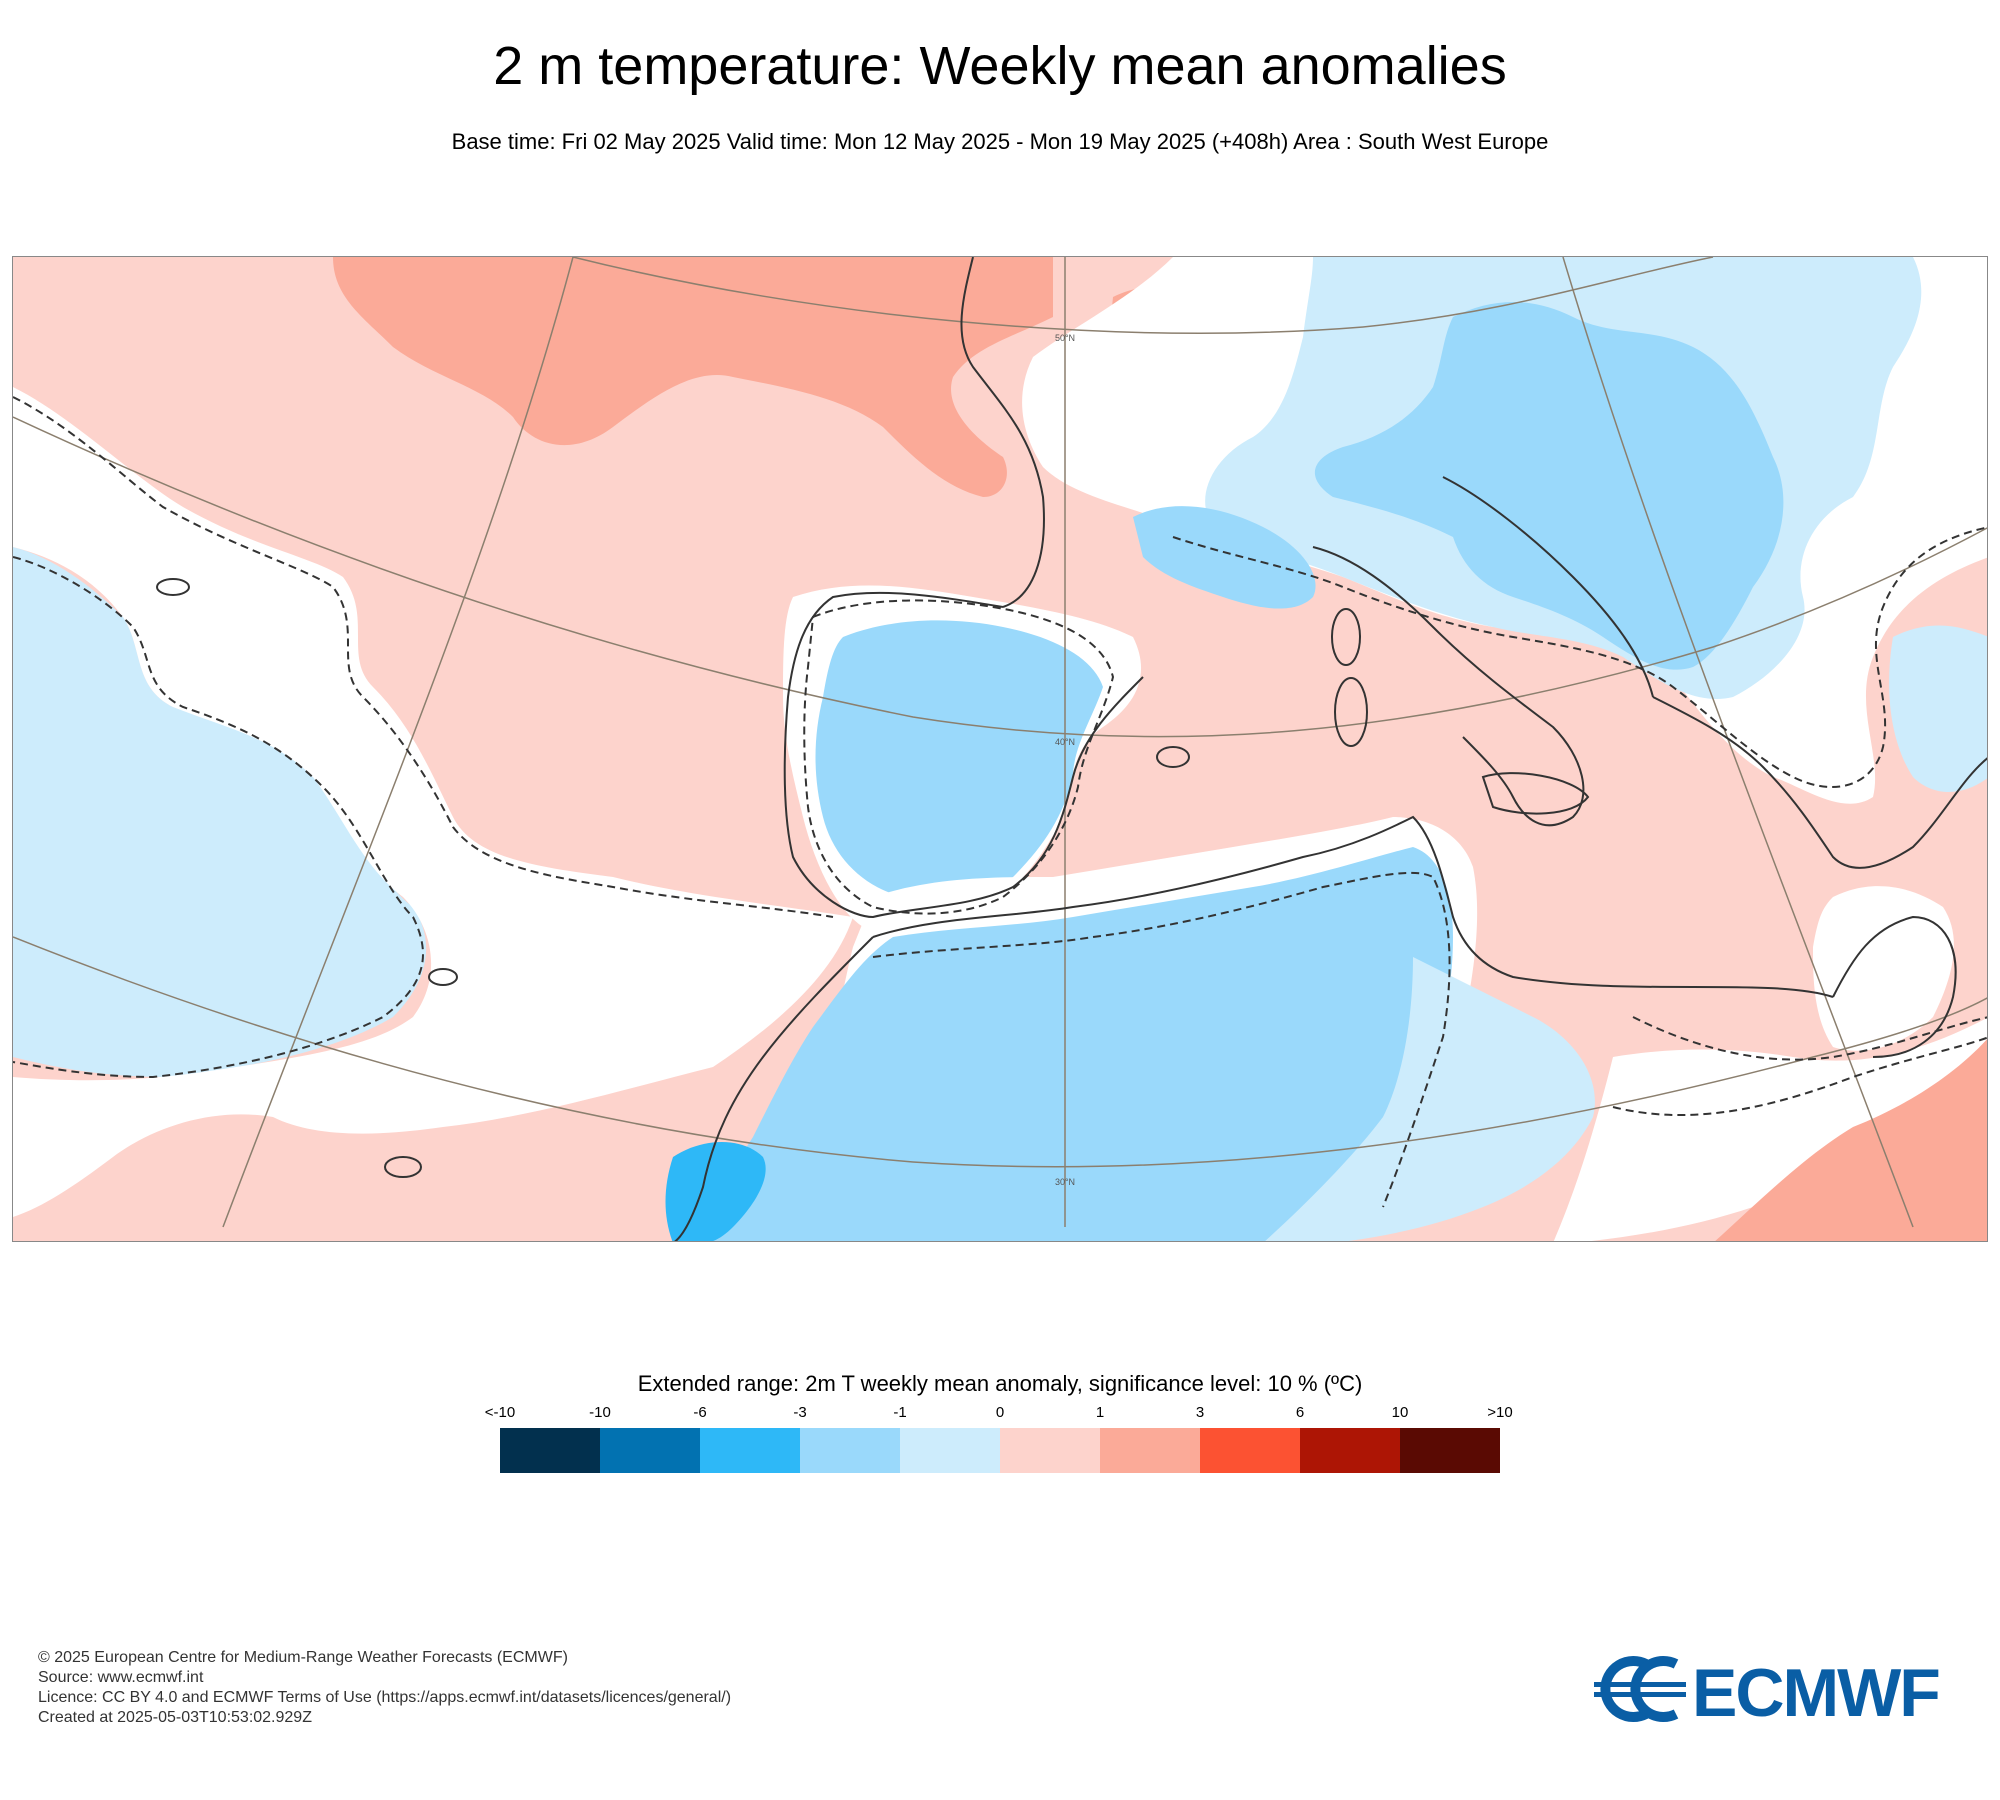 The image size is (2000, 1800). Describe the element at coordinates (1065, 338) in the screenshot. I see `graticule-label-50n: 50°N` at that location.